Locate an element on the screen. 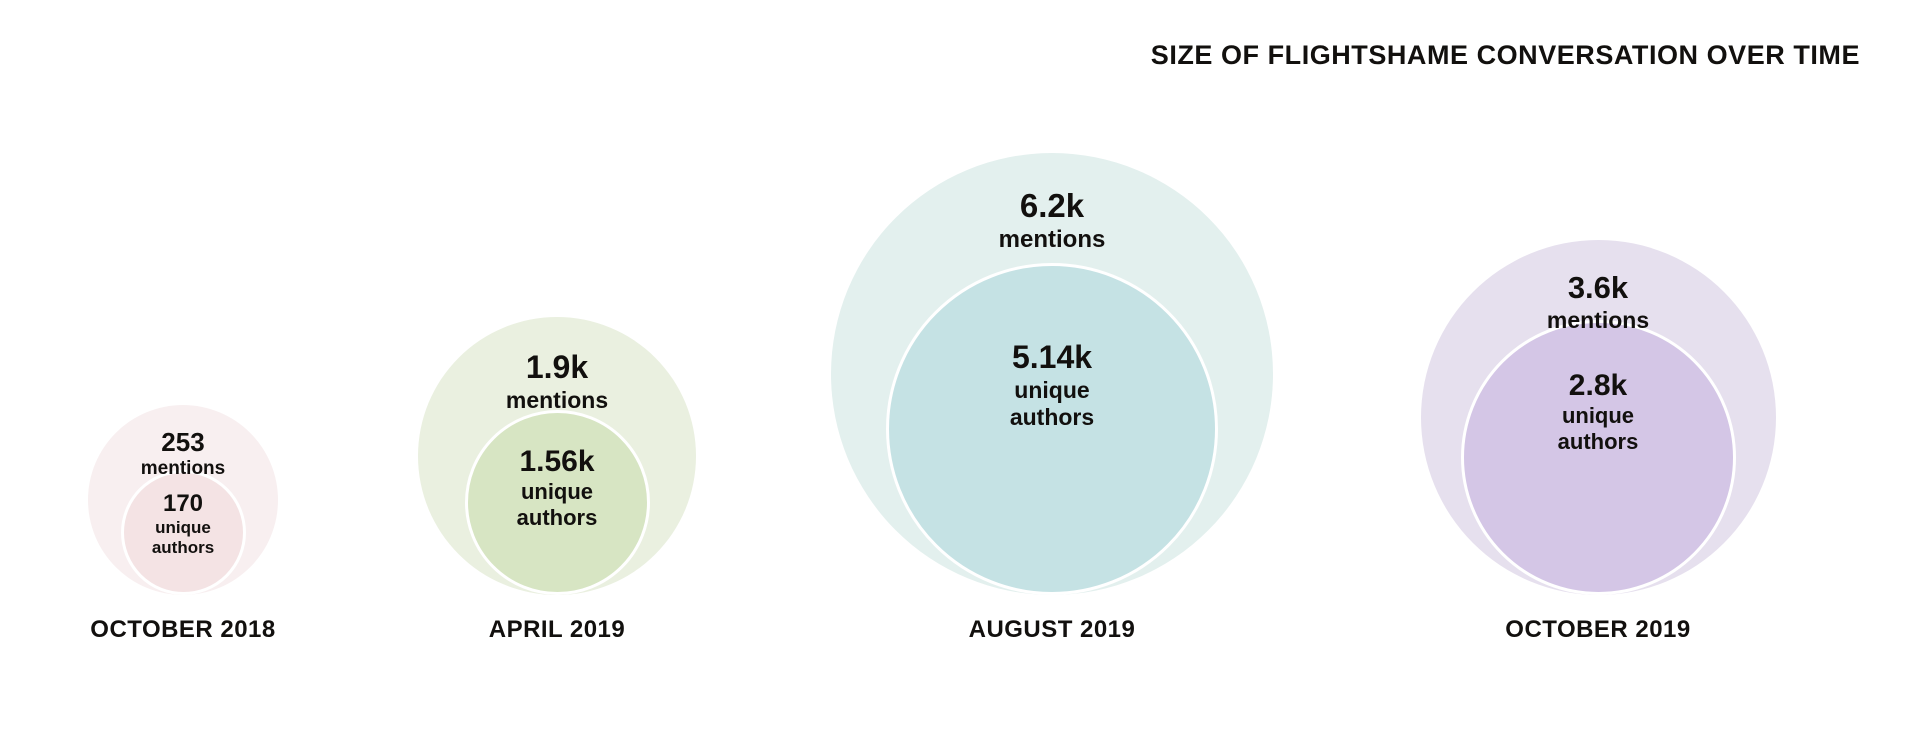 This screenshot has height=744, width=1906. circle-stack: 1.9k mentions 1.56k unique authors is located at coordinates (557, 456).